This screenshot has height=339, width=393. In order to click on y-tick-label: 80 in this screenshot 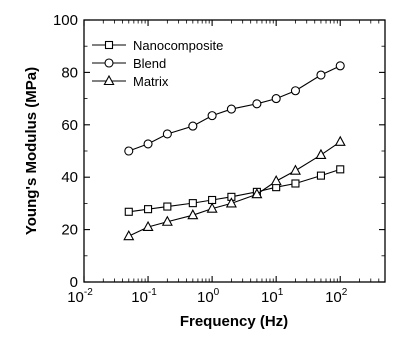, I will do `click(69, 72)`.